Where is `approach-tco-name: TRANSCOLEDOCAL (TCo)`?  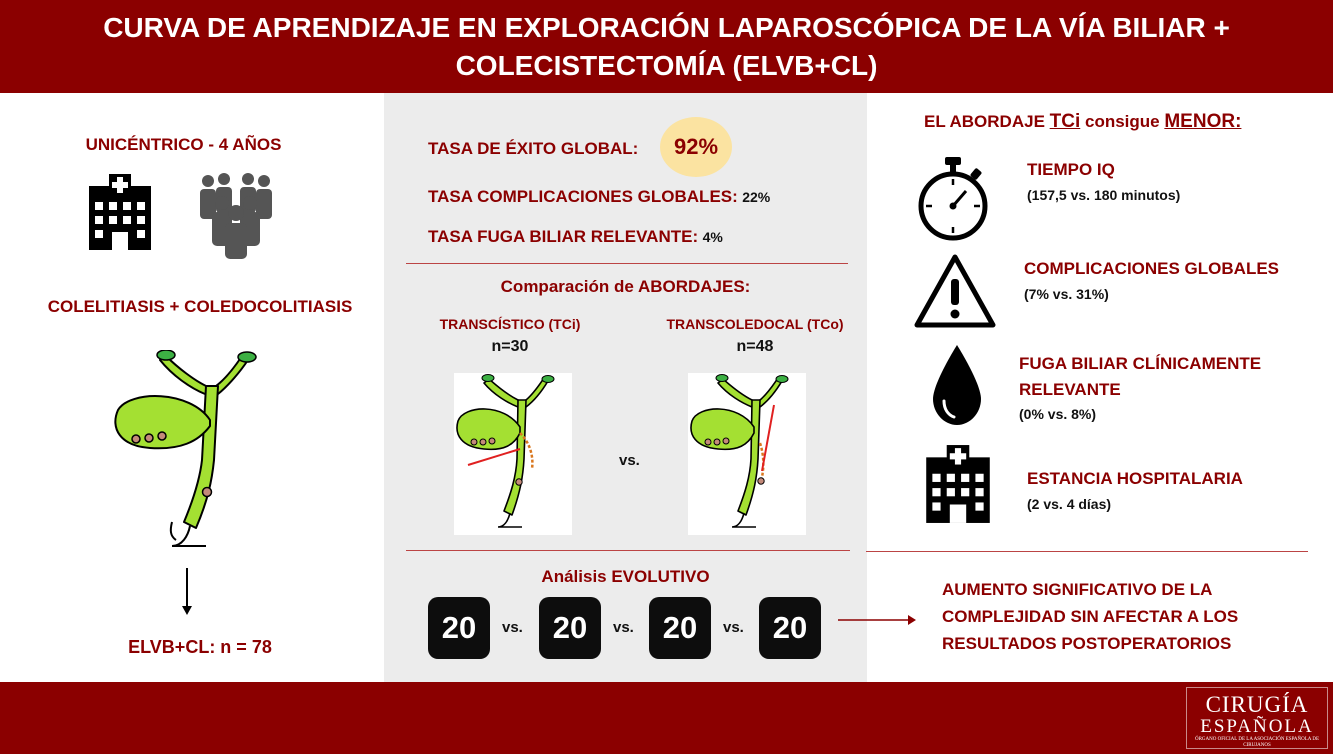
approach-tco-name: TRANSCOLEDOCAL (TCo) is located at coordinates (755, 324).